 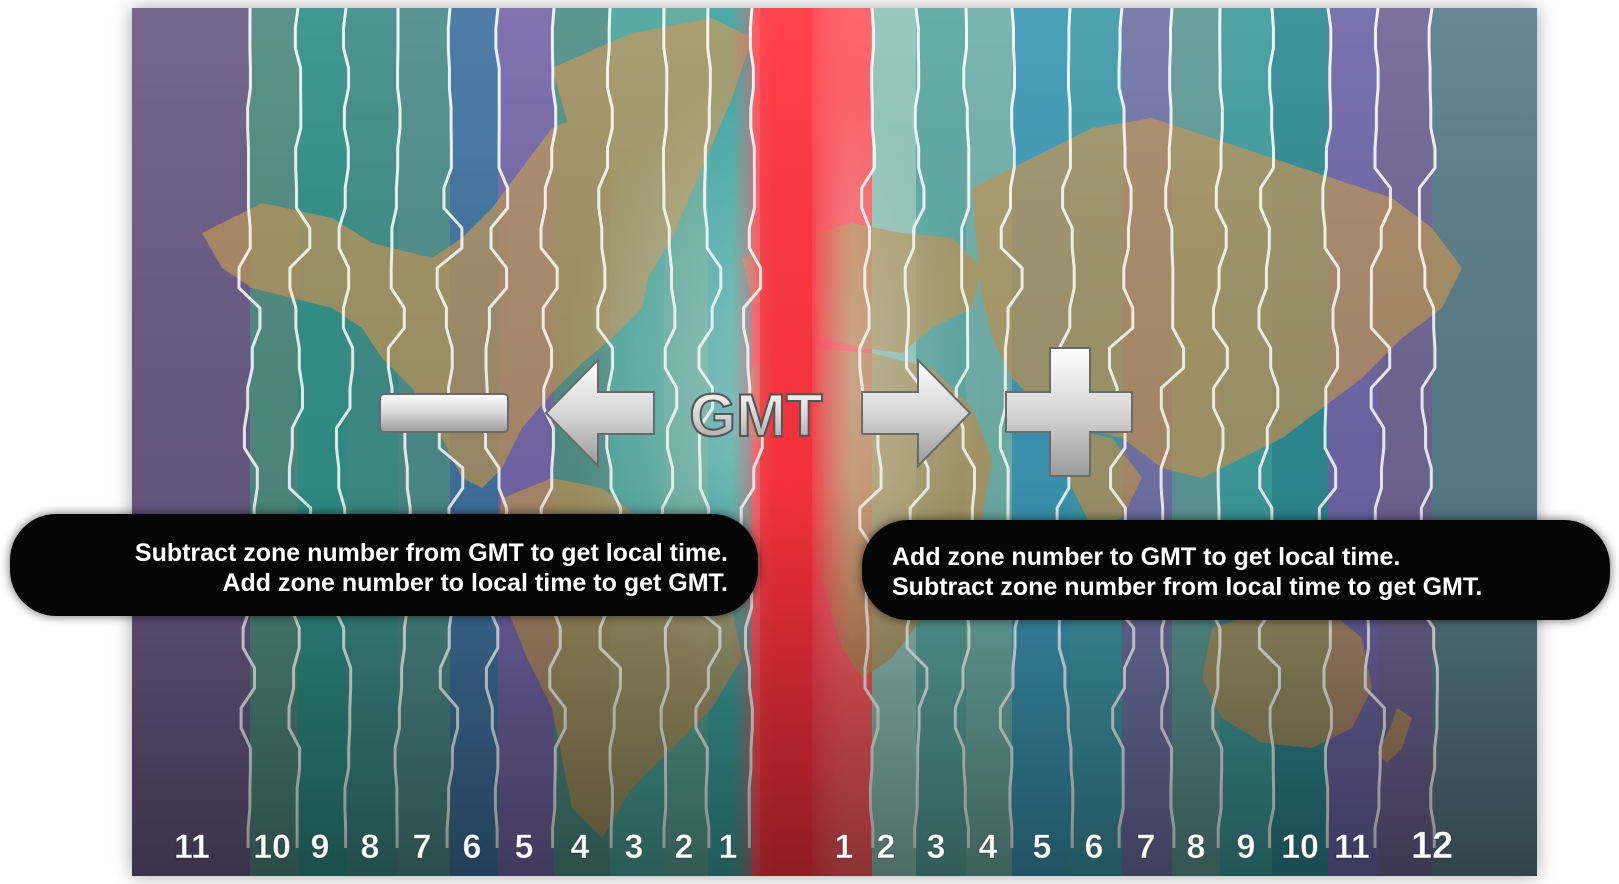 I want to click on zone-label-east-11: 11, so click(x=1352, y=847).